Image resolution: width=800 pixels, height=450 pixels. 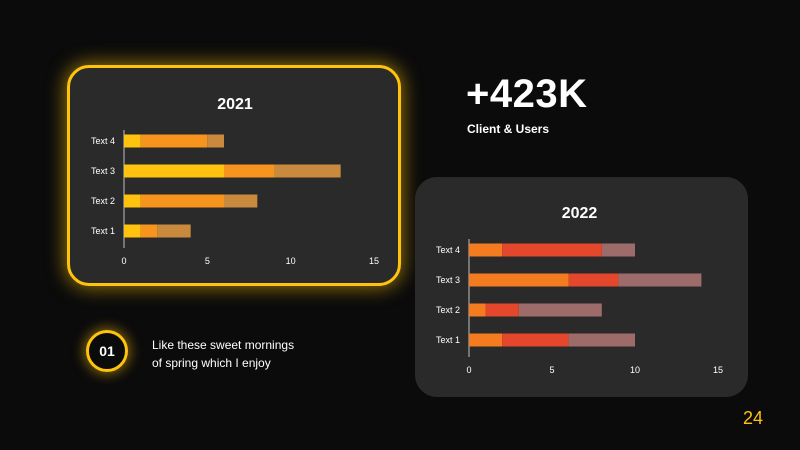 I want to click on stat-caption: Client & Users, so click(x=508, y=129).